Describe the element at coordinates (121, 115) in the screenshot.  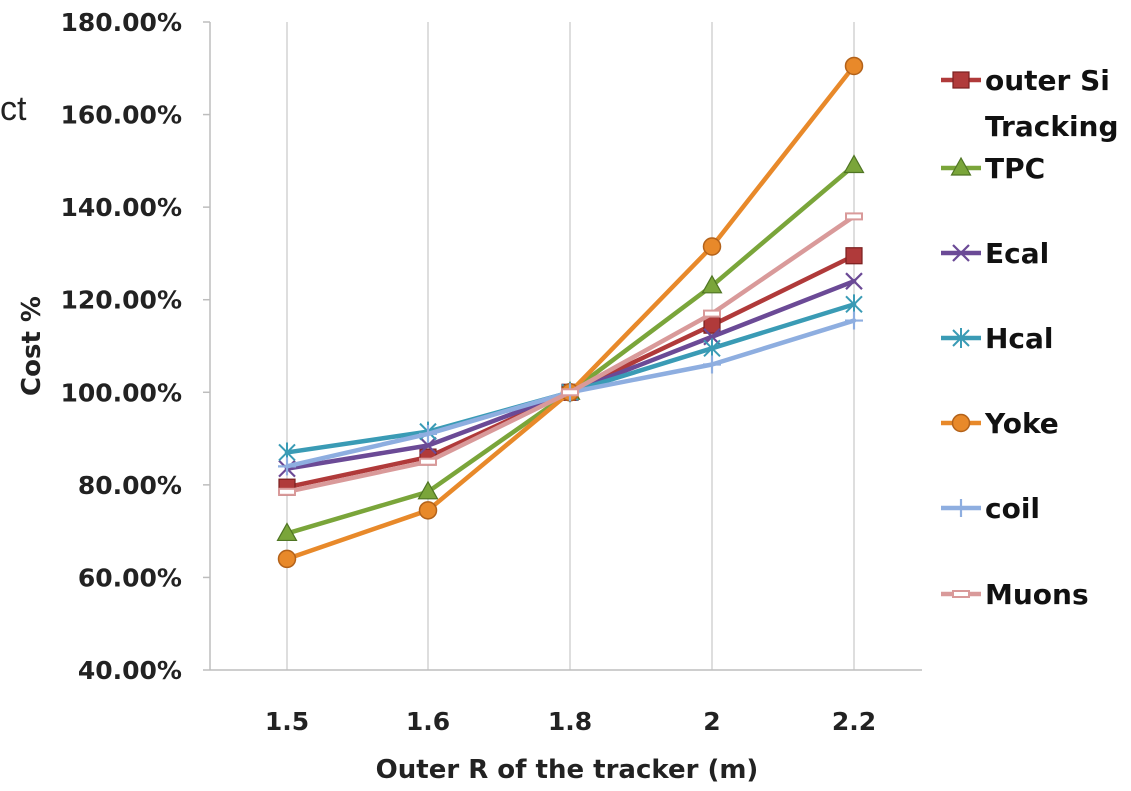
I see `y-tick-label: 160.00%` at that location.